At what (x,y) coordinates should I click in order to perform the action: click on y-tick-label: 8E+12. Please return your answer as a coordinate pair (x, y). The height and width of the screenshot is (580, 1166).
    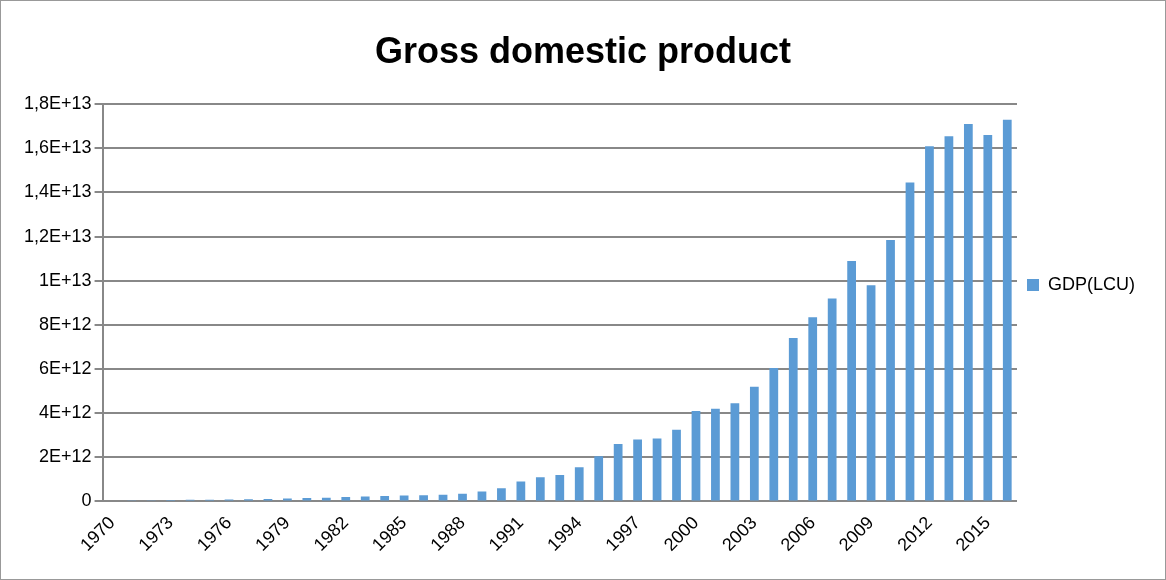
    Looking at the image, I should click on (65, 323).